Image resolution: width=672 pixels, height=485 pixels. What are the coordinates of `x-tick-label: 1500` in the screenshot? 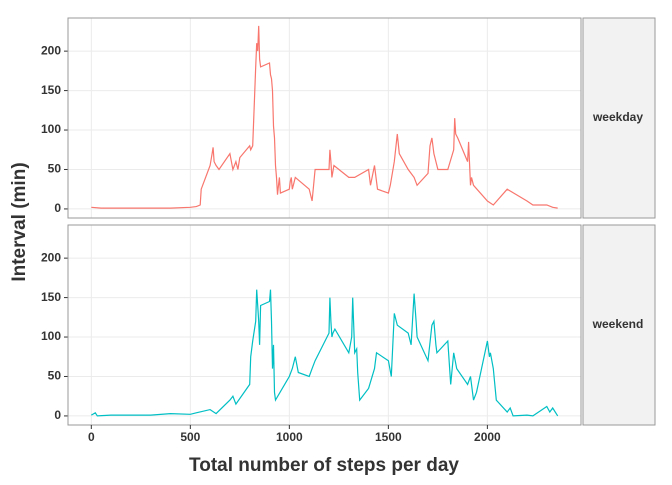 It's located at (388, 437).